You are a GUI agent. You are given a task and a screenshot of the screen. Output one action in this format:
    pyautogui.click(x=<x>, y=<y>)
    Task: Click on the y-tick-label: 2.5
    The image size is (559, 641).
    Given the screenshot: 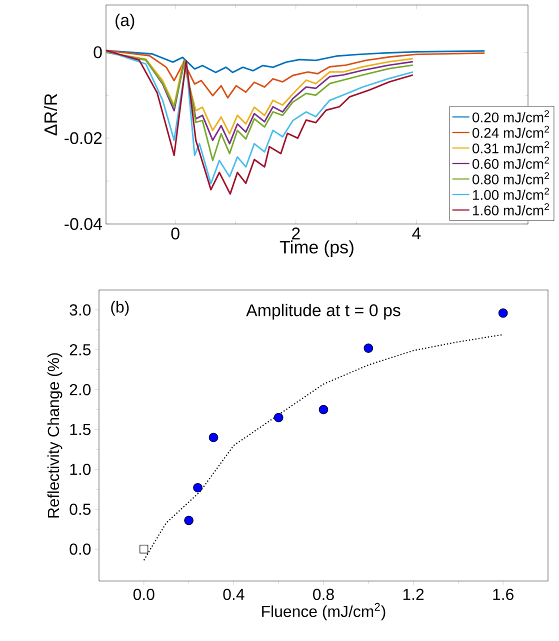 What is the action you would take?
    pyautogui.click(x=80, y=350)
    